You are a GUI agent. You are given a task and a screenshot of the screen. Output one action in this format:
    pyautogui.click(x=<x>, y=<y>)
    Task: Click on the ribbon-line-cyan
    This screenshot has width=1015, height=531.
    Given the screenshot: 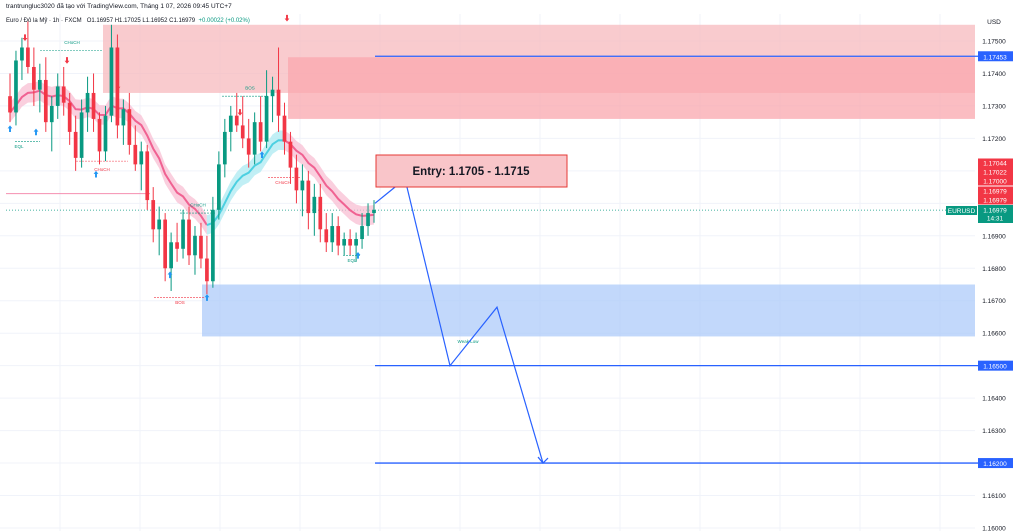 What is the action you would take?
    pyautogui.click(x=245, y=183)
    